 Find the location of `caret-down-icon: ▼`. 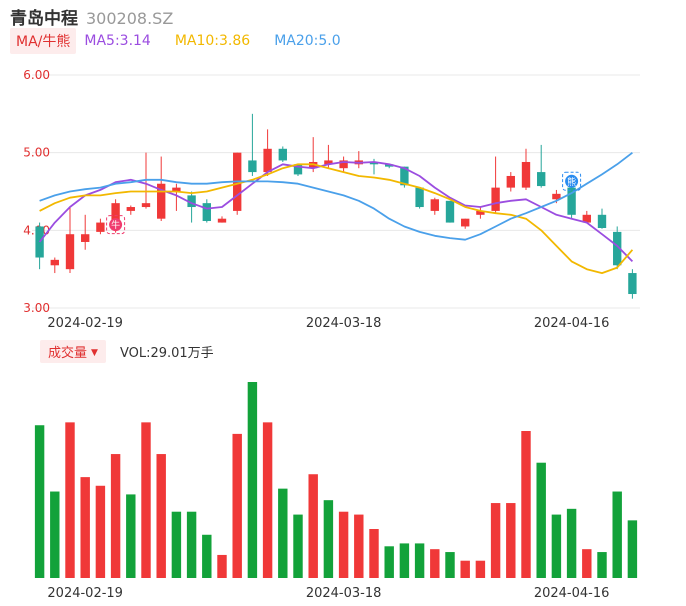

caret-down-icon: ▼ is located at coordinates (94, 352).